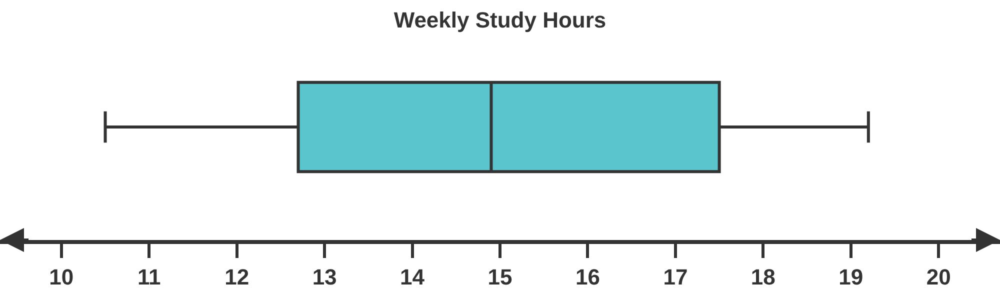  What do you see at coordinates (851, 277) in the screenshot?
I see `x-tick-label: 19` at bounding box center [851, 277].